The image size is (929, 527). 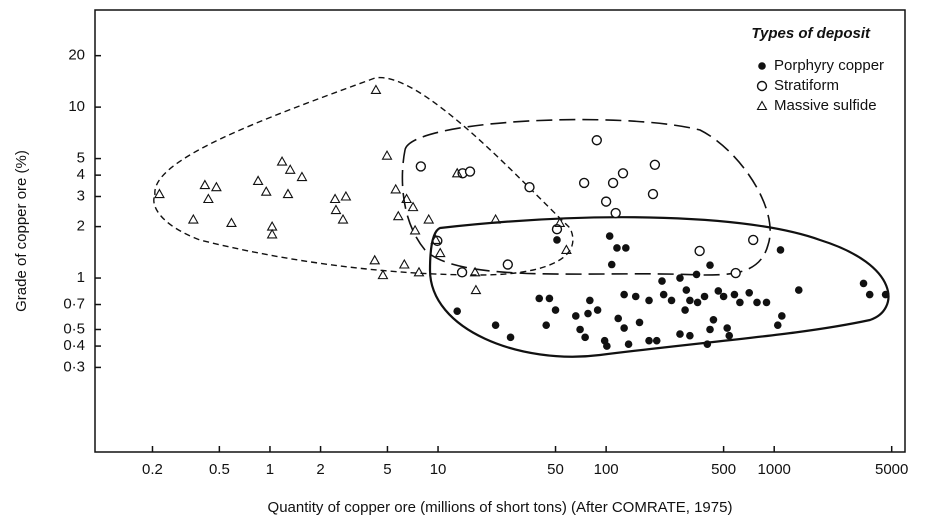 What do you see at coordinates (81, 158) in the screenshot?
I see `y-tick-label: 5` at bounding box center [81, 158].